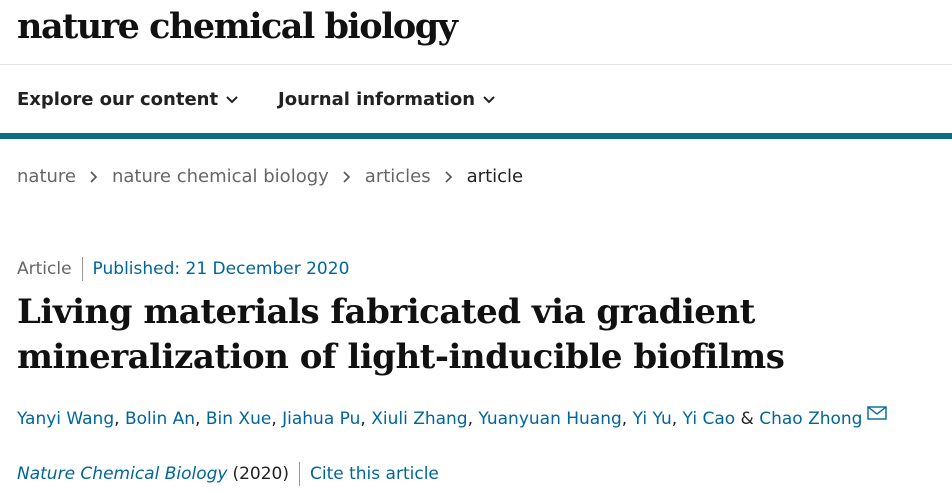 Image resolution: width=952 pixels, height=493 pixels. I want to click on accent-bar, so click(476, 136).